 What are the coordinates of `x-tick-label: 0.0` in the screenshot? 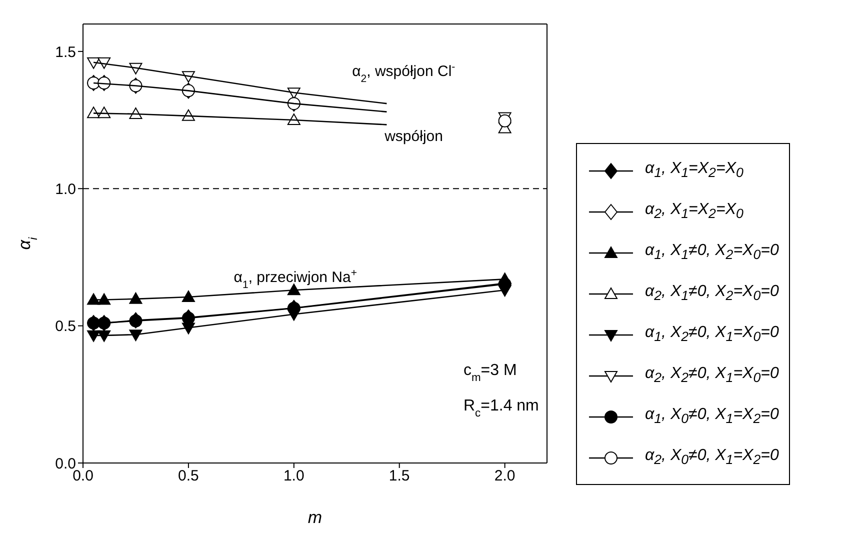 It's located at (83, 476).